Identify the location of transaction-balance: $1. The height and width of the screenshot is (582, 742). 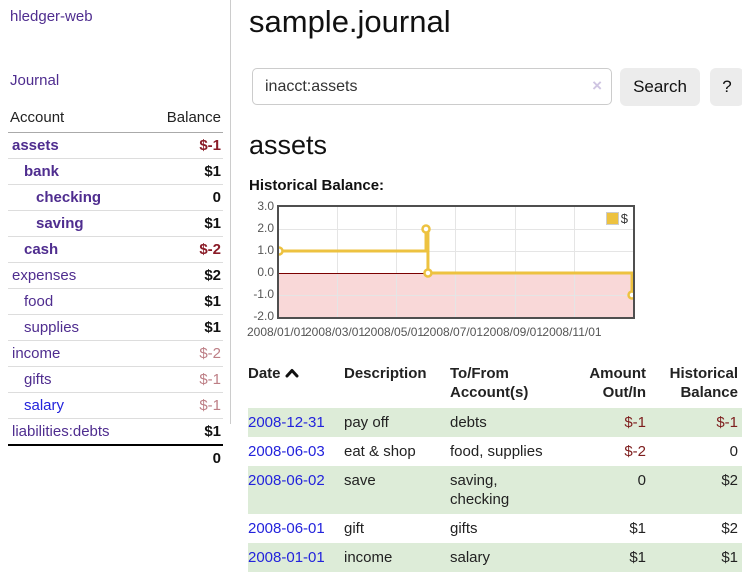
(696, 557).